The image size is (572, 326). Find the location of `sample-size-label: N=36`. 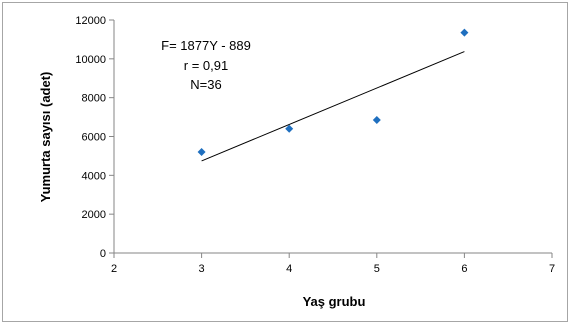

sample-size-label: N=36 is located at coordinates (205, 84).